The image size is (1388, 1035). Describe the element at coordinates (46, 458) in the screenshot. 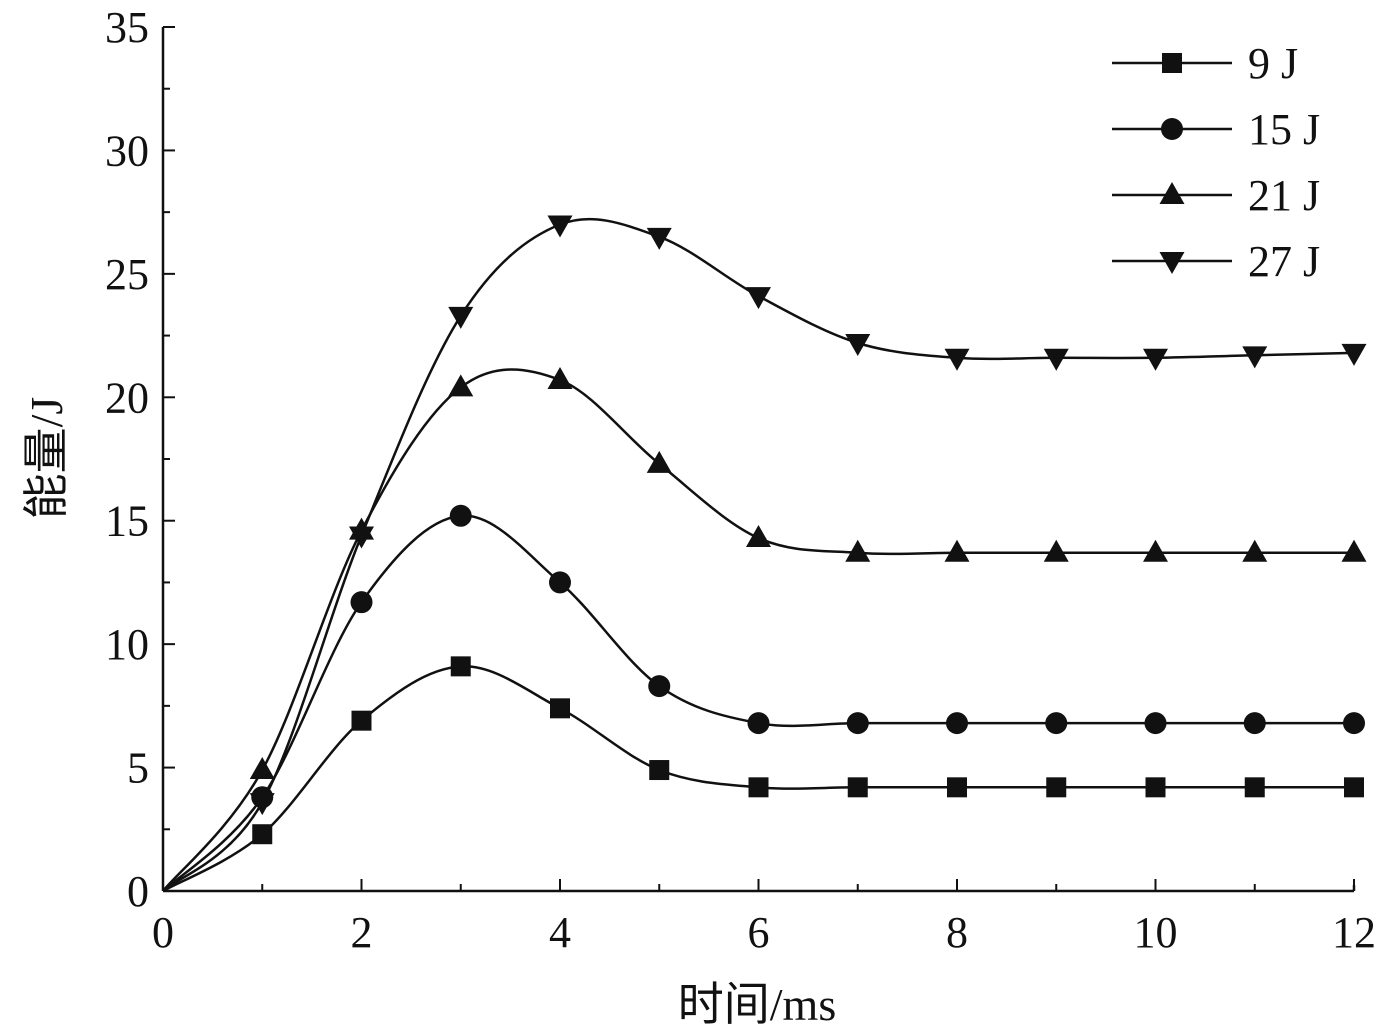

I see `y-axis-title: 能量/J` at that location.